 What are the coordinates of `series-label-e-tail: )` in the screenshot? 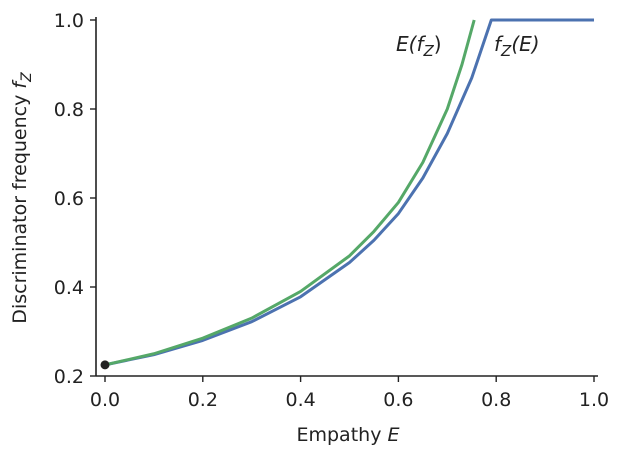 It's located at (438, 44).